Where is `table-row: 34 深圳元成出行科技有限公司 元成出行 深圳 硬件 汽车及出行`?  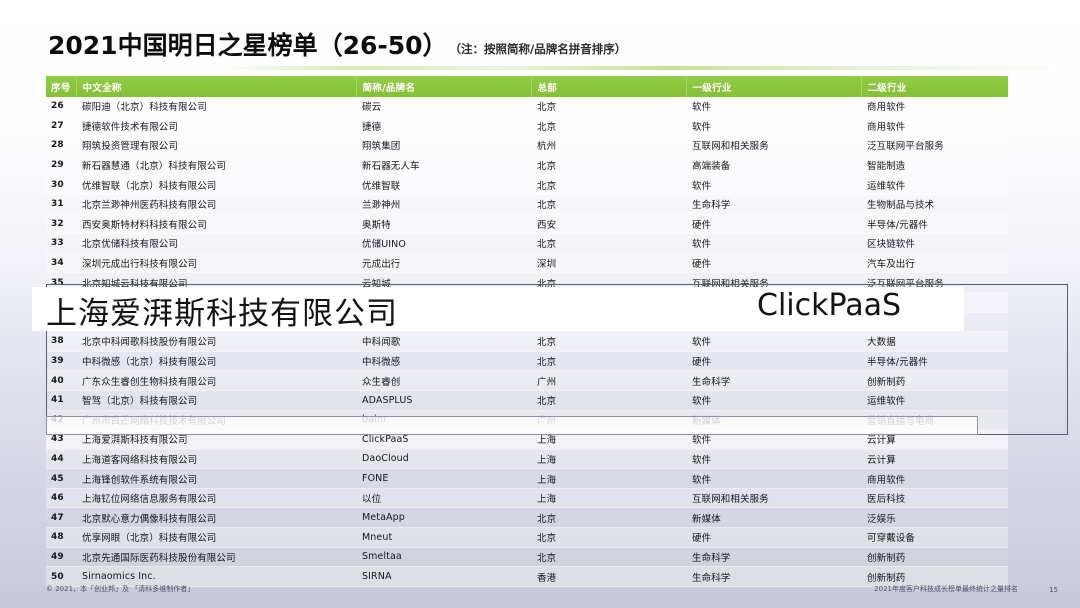 table-row: 34 深圳元成出行科技有限公司 元成出行 深圳 硬件 汽车及出行 is located at coordinates (527, 263).